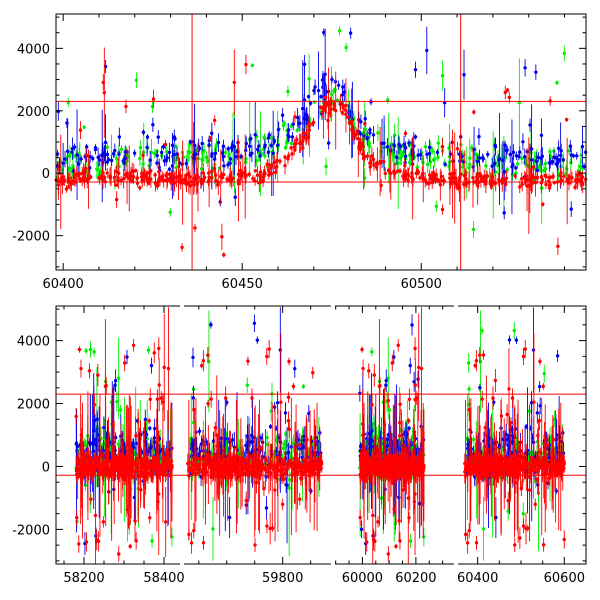 The height and width of the screenshot is (600, 600). I want to click on y-tick-label: 4000, so click(33, 49).